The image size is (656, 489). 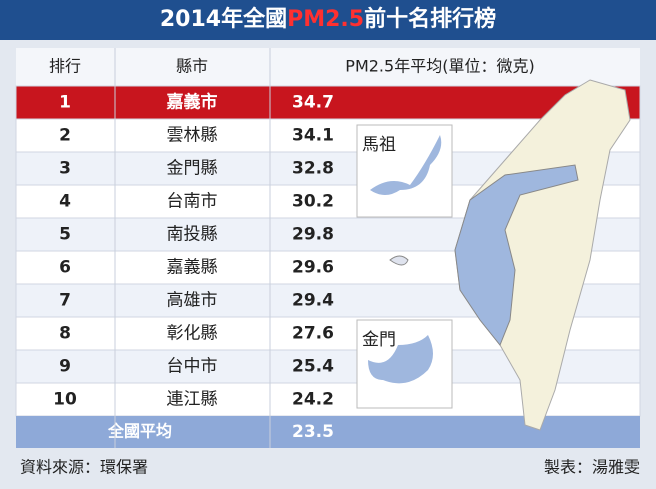 I want to click on summary-label: 全國平均, so click(x=139, y=431).